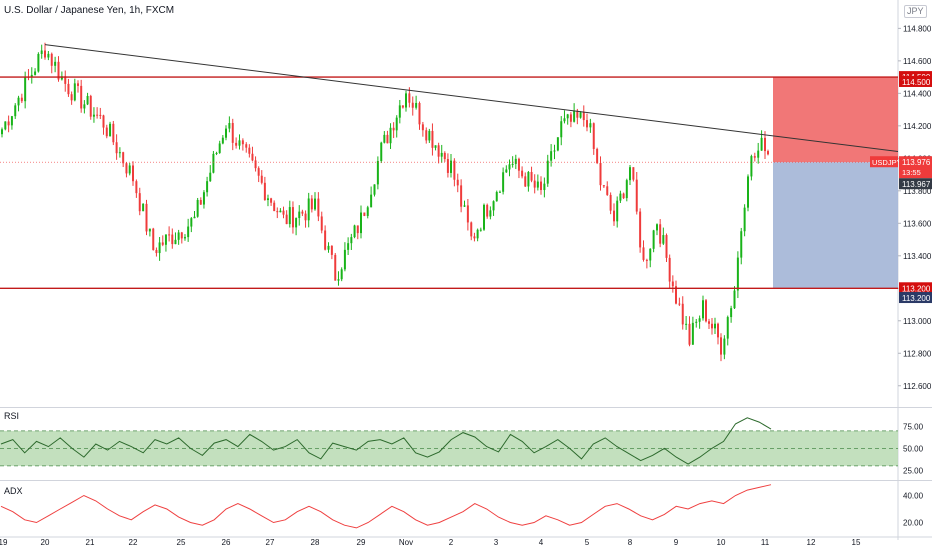  Describe the element at coordinates (765, 542) in the screenshot. I see `time-tick-label: 11` at that location.